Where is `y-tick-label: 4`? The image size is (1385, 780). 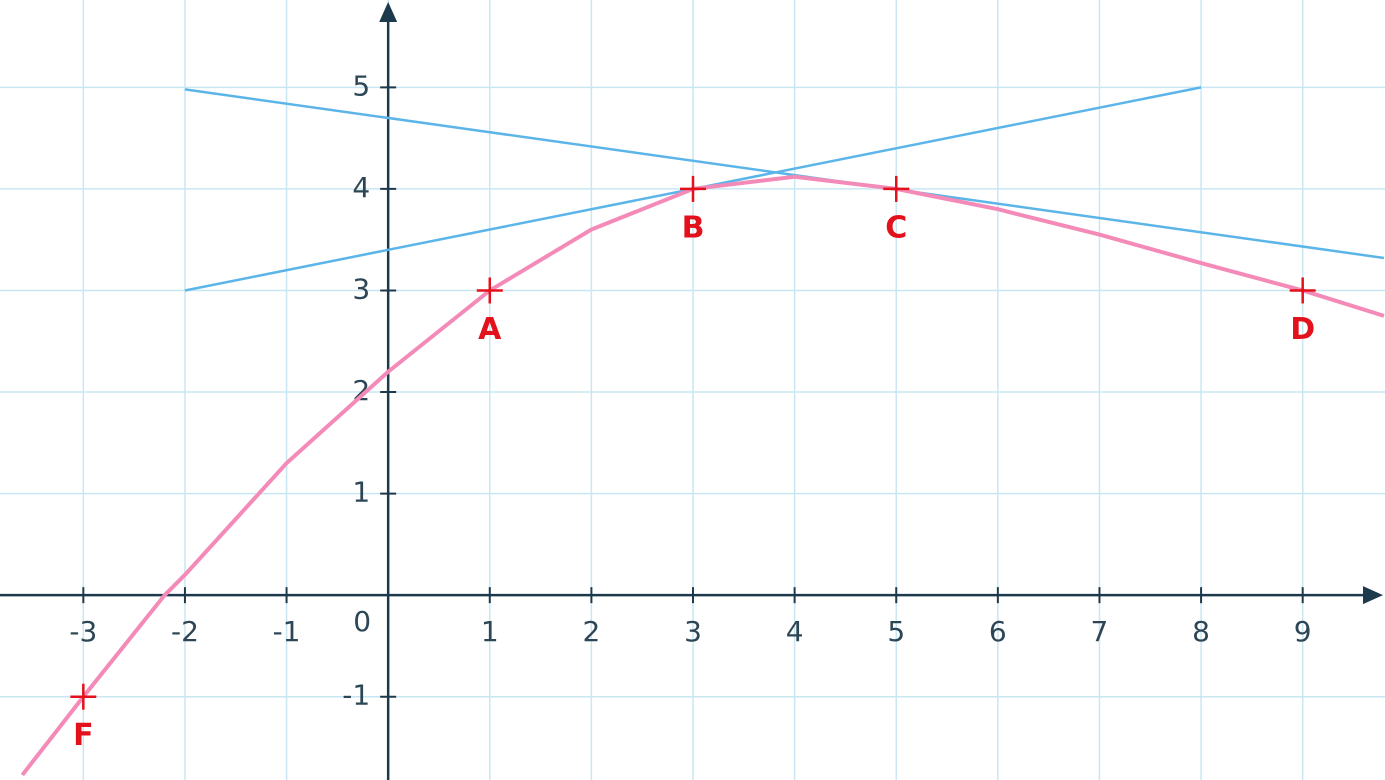
y-tick-label: 4 is located at coordinates (361, 187).